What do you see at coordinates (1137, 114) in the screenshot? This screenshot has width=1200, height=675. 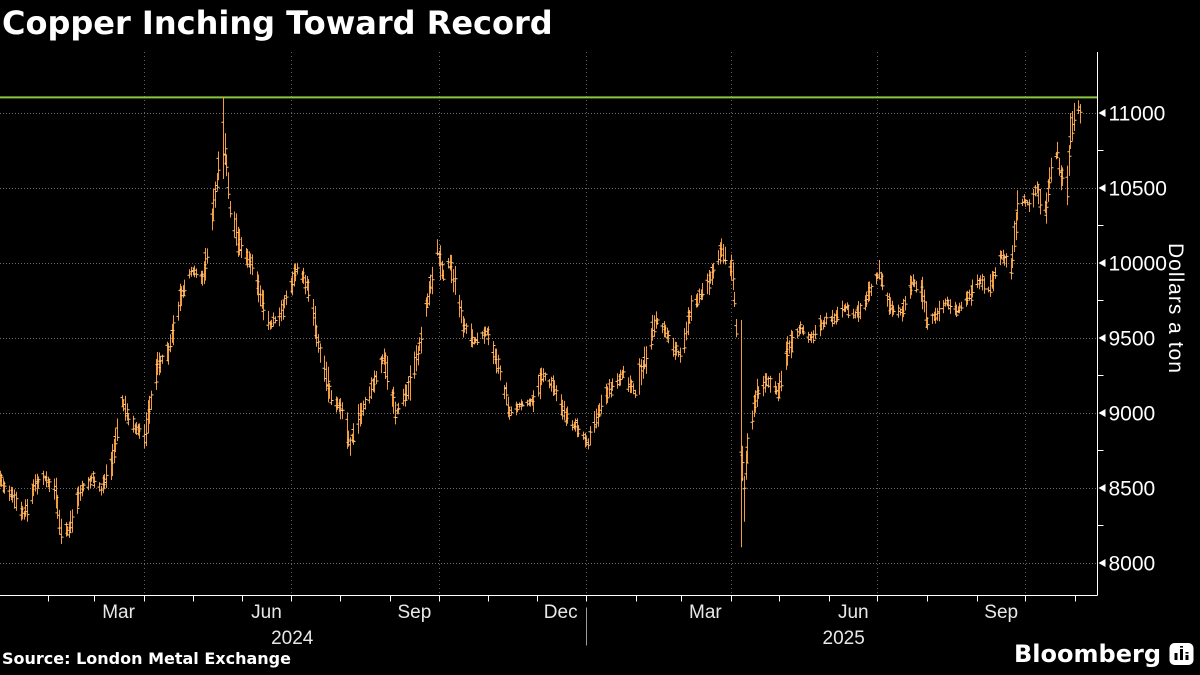 I see `y-tick-label: 11000` at bounding box center [1137, 114].